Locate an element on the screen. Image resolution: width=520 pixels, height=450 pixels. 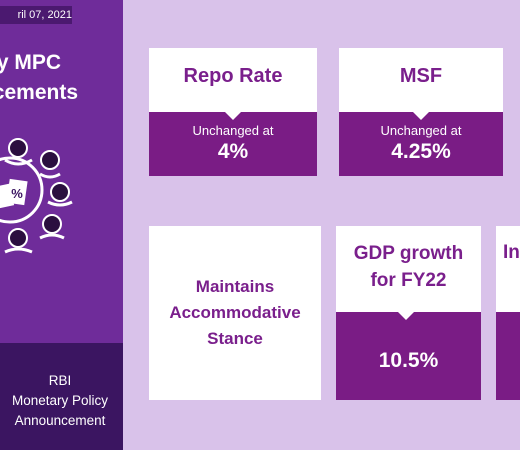
footer-line1: RBI is located at coordinates (60, 380).